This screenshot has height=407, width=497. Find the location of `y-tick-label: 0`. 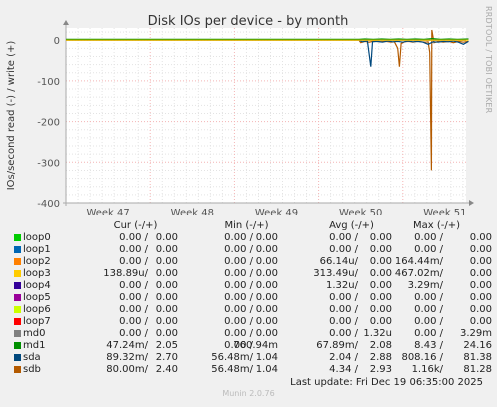

y-tick-label: 0 is located at coordinates (57, 41).